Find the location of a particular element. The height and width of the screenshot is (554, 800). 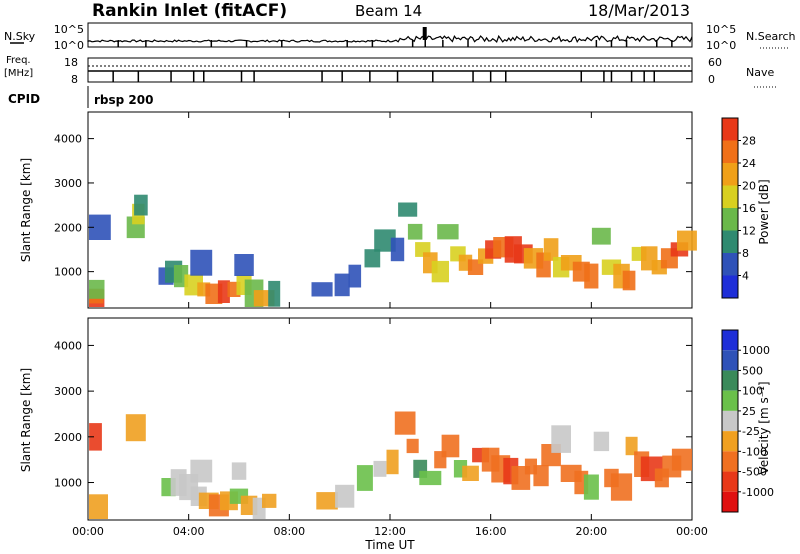

velocity-cells is located at coordinates (390, 465).